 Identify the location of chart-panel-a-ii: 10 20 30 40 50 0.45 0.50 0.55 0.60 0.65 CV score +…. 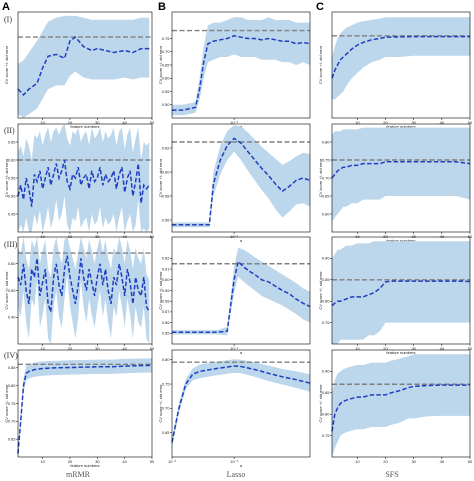
(79, 181).